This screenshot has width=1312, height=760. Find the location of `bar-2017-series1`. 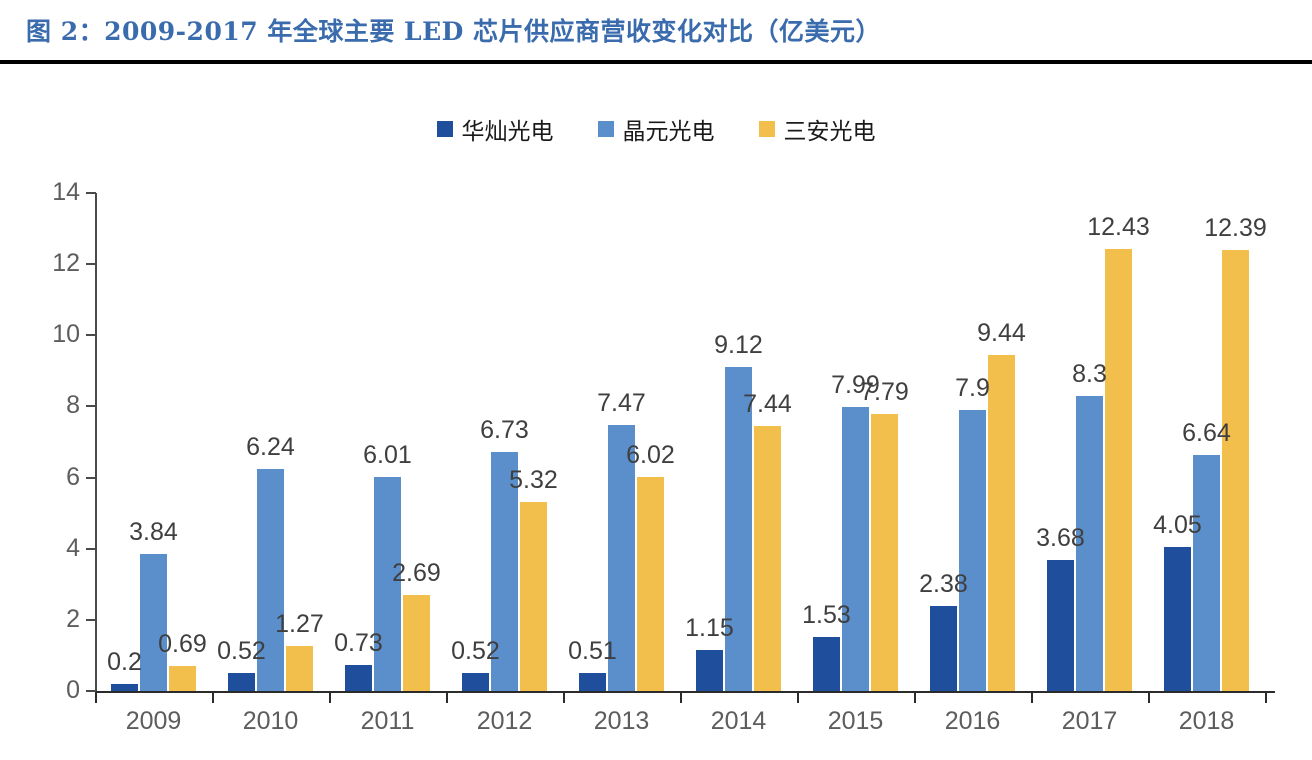

bar-2017-series1 is located at coordinates (1060, 625).